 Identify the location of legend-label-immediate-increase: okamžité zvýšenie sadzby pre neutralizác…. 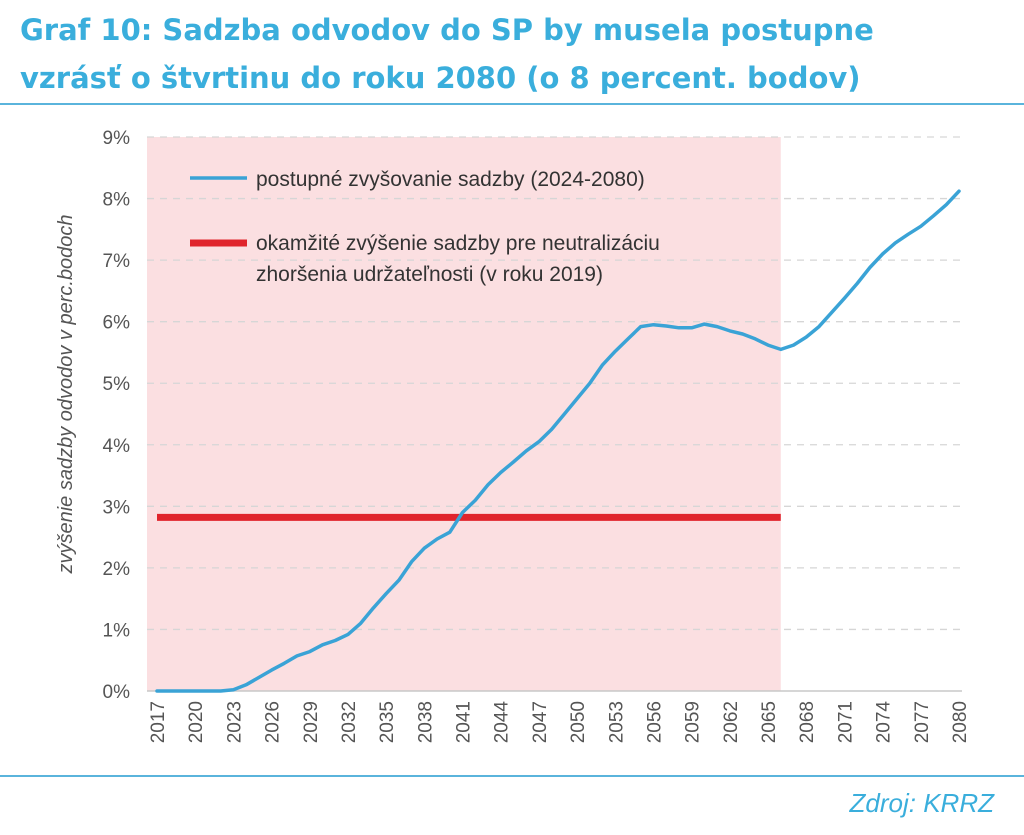
(458, 259).